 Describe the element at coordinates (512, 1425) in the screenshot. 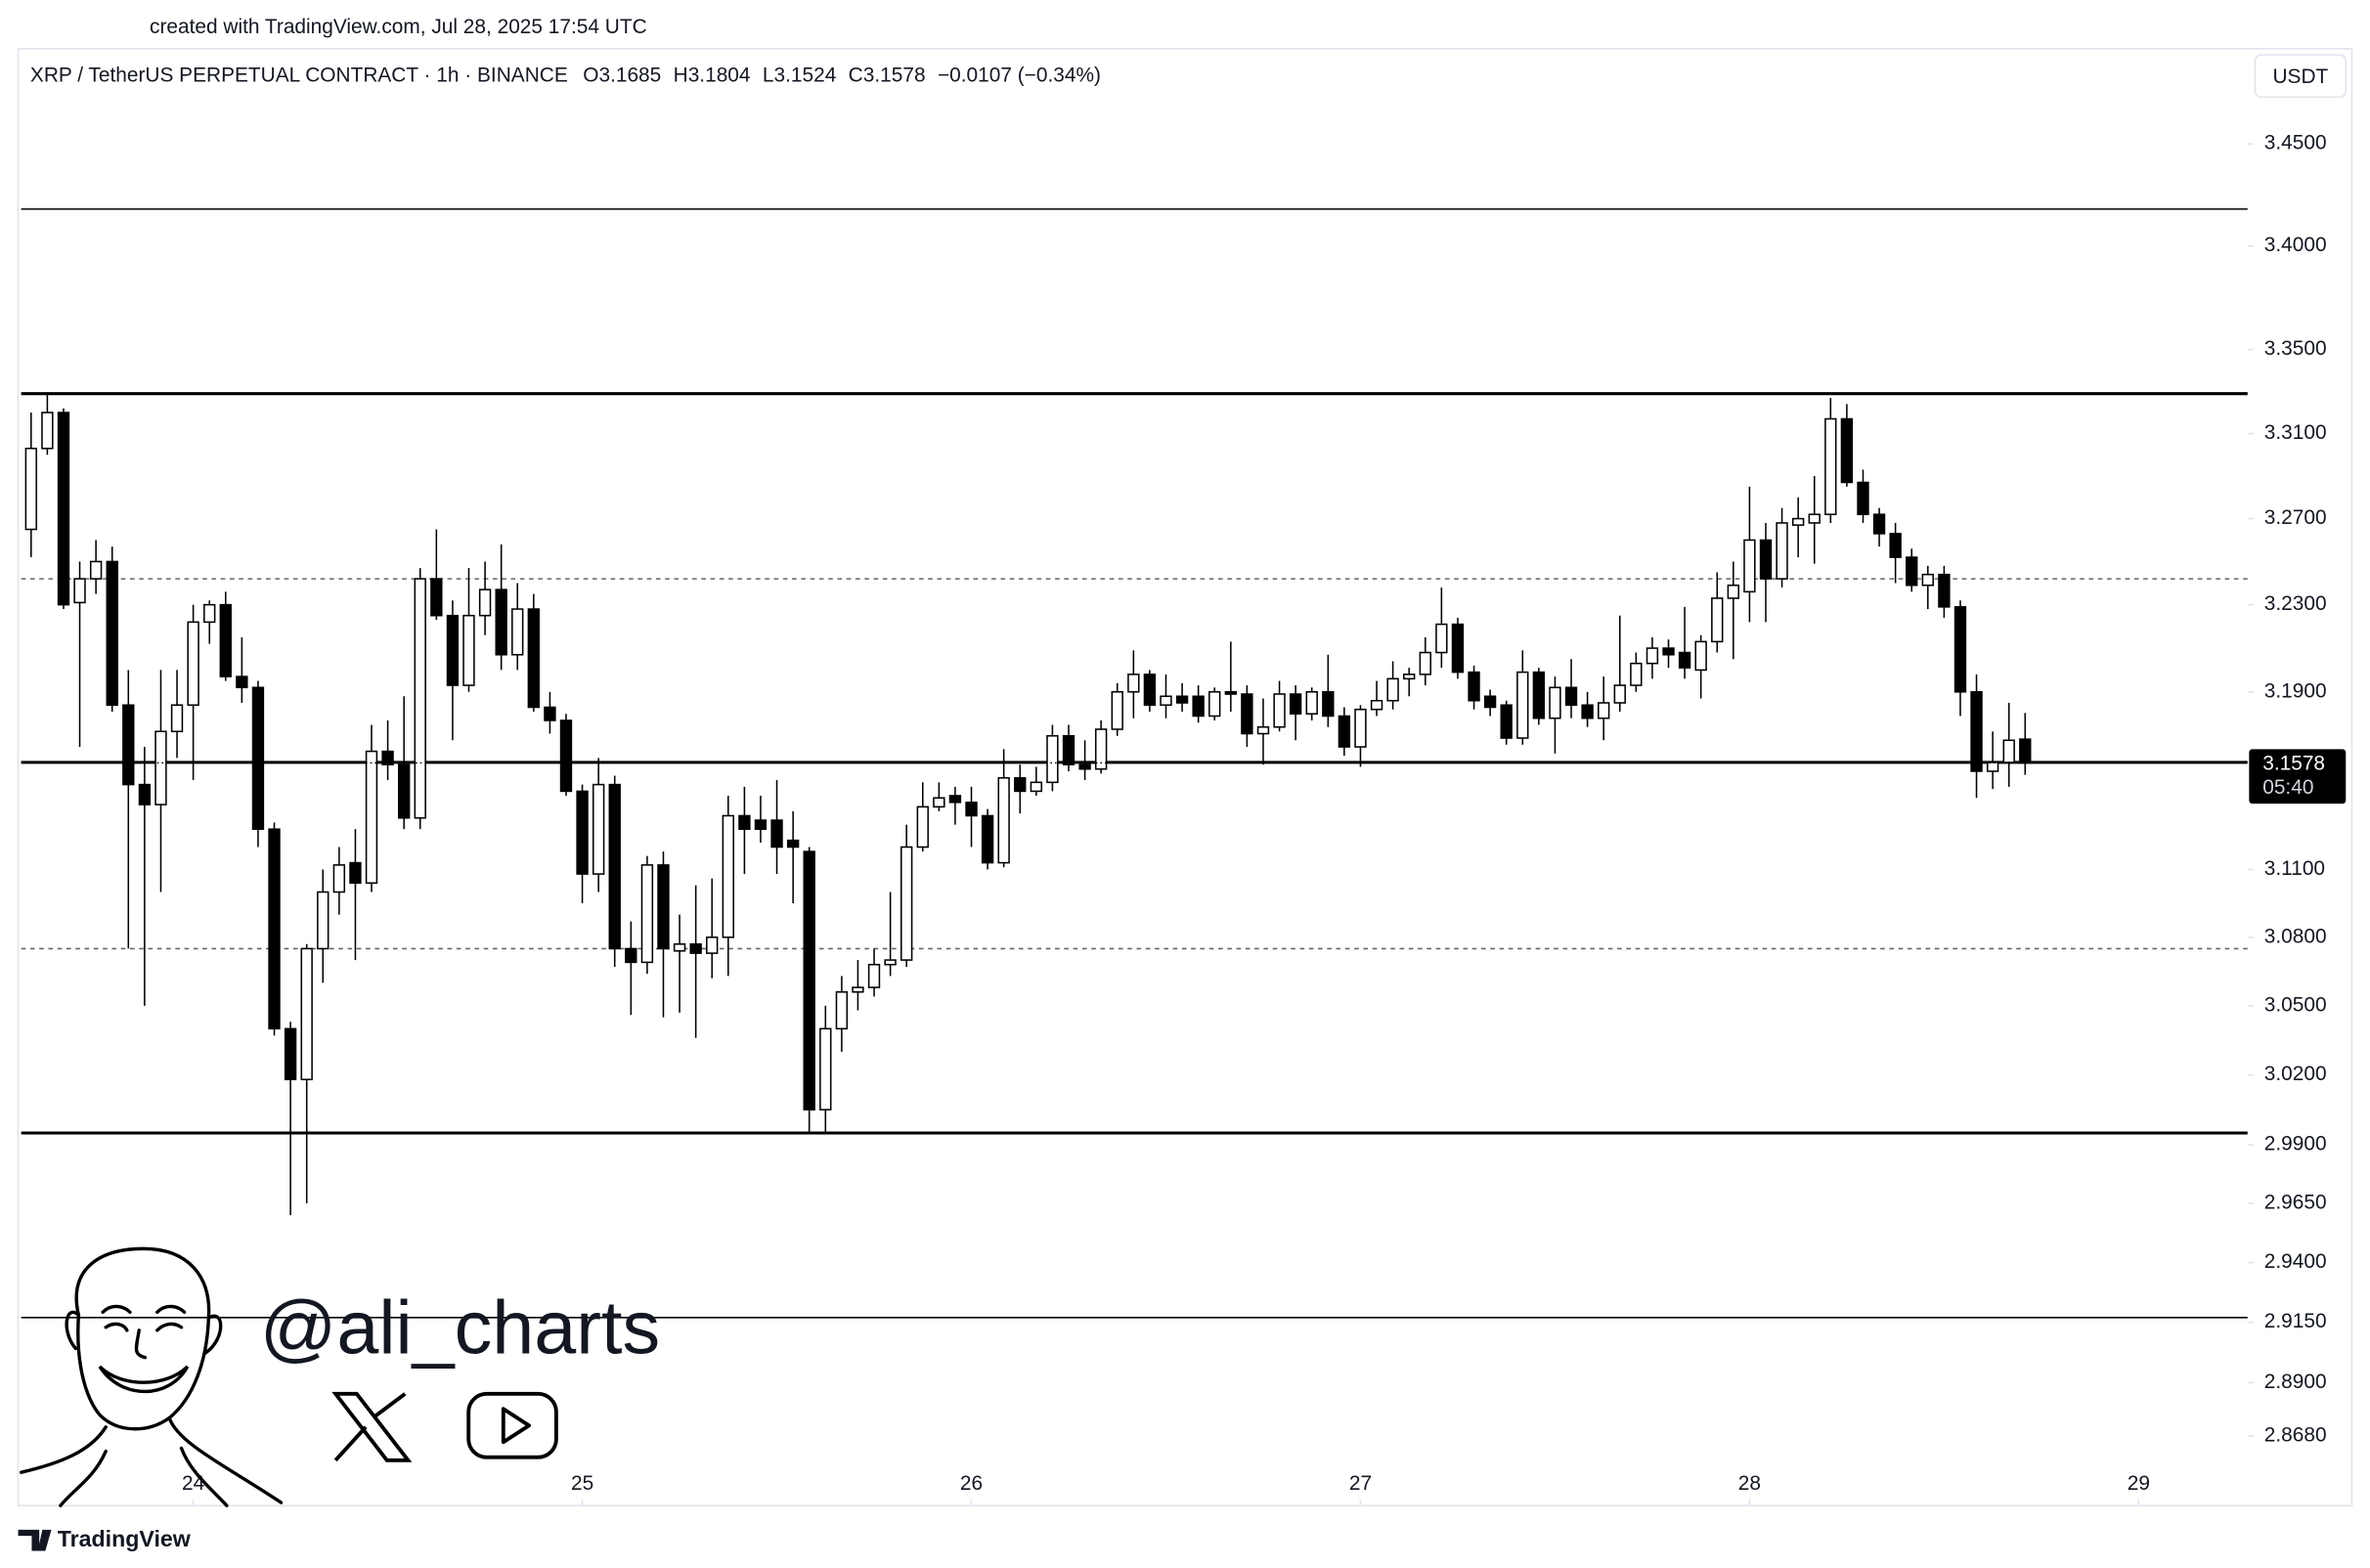

I see `youtube-logo` at that location.